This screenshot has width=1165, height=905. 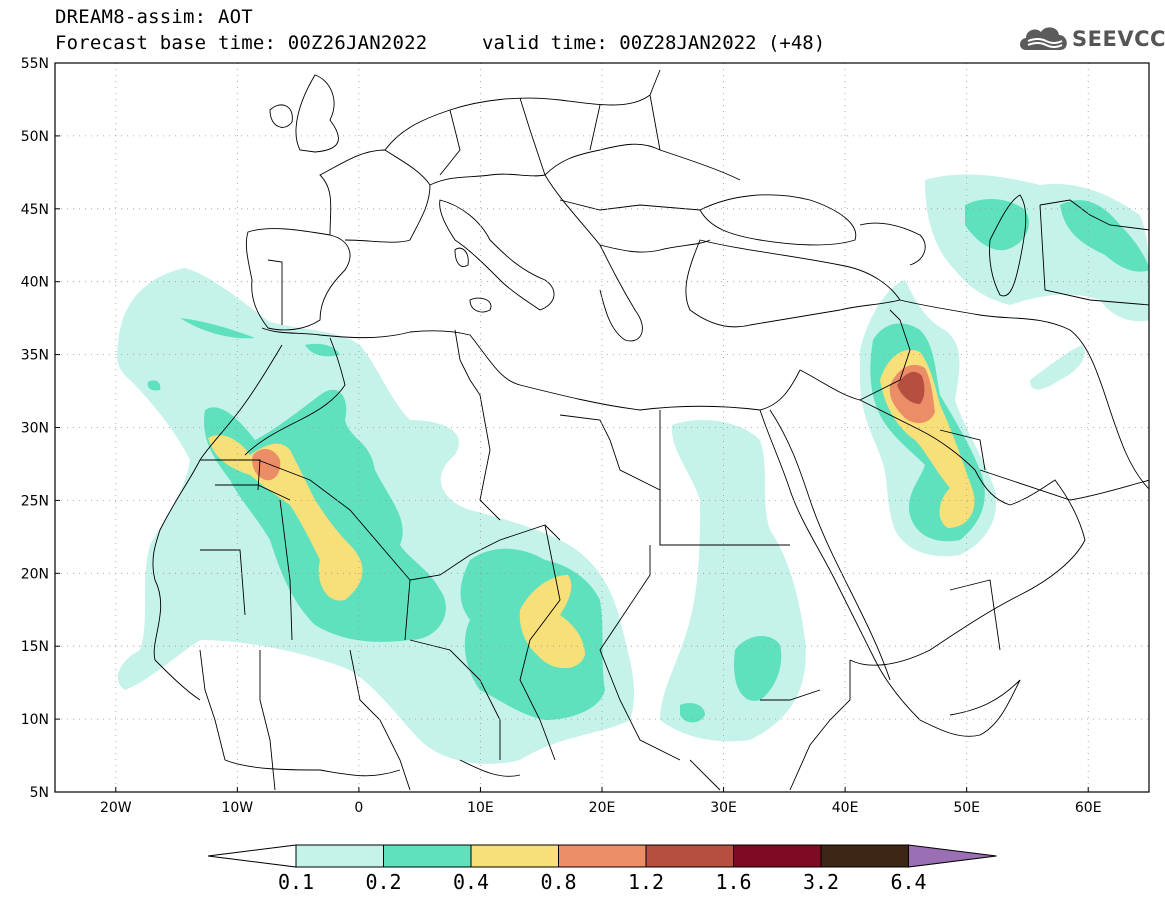 I want to click on lat-tick-label: 20N, so click(x=35, y=574).